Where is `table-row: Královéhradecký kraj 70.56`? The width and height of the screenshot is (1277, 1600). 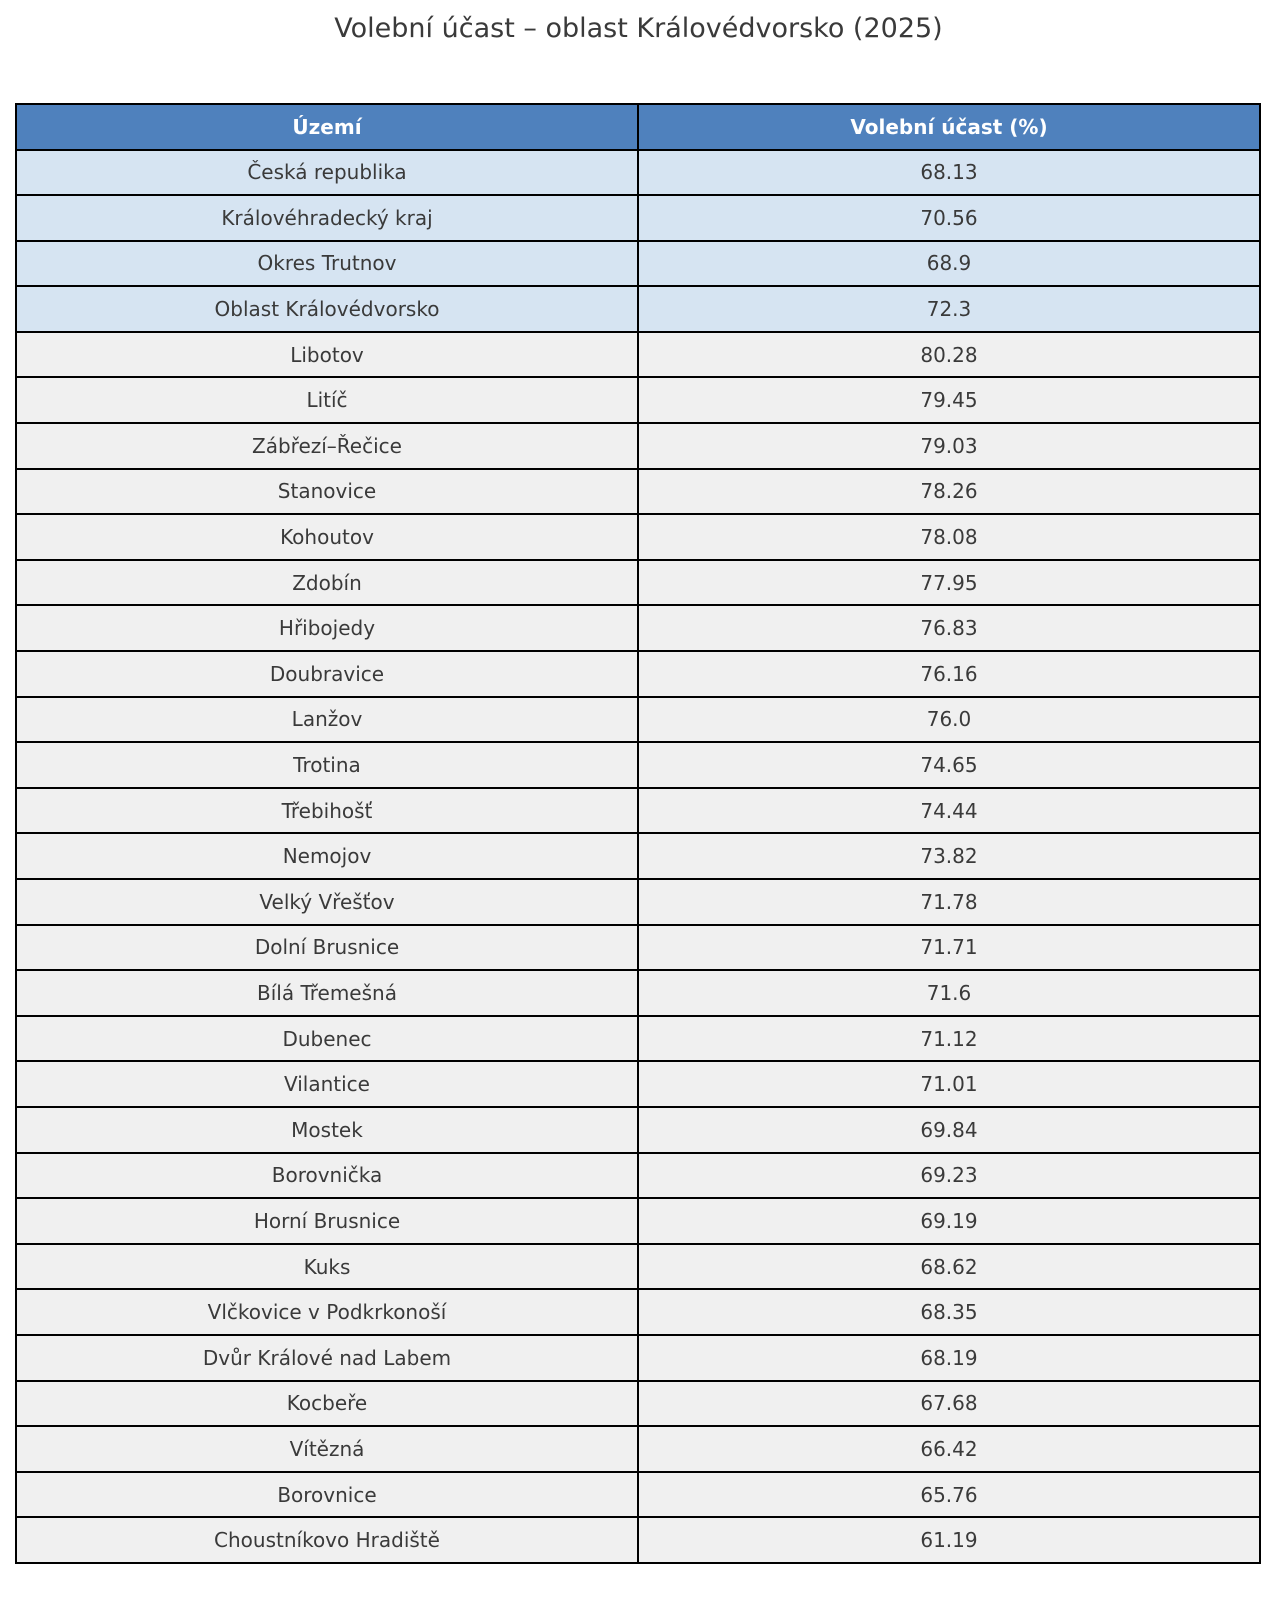
table-row: Královéhradecký kraj 70.56 is located at coordinates (638, 218).